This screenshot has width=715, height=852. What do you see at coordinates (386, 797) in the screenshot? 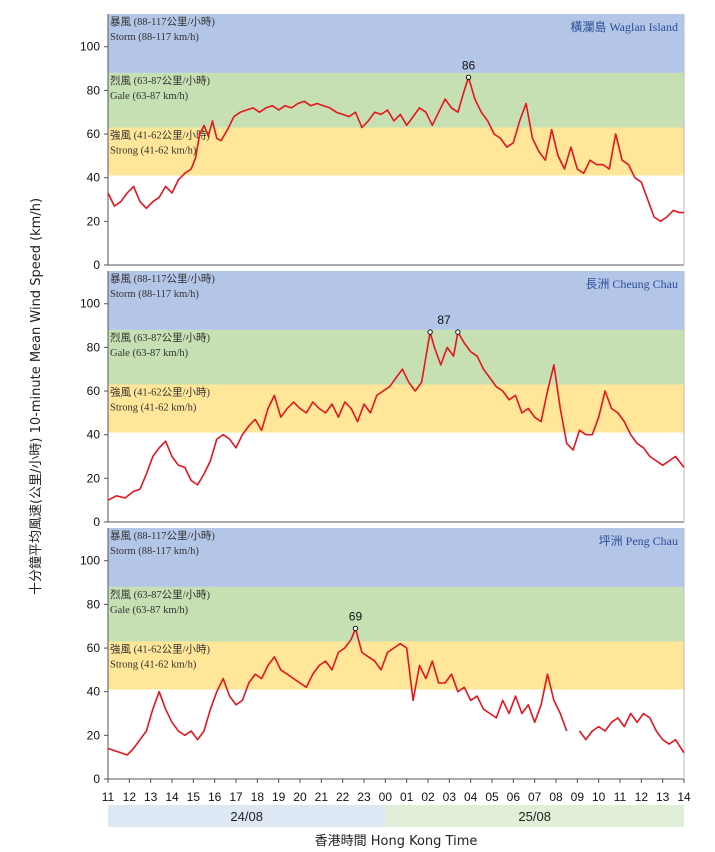
I see `x-tick-label: 00` at bounding box center [386, 797].